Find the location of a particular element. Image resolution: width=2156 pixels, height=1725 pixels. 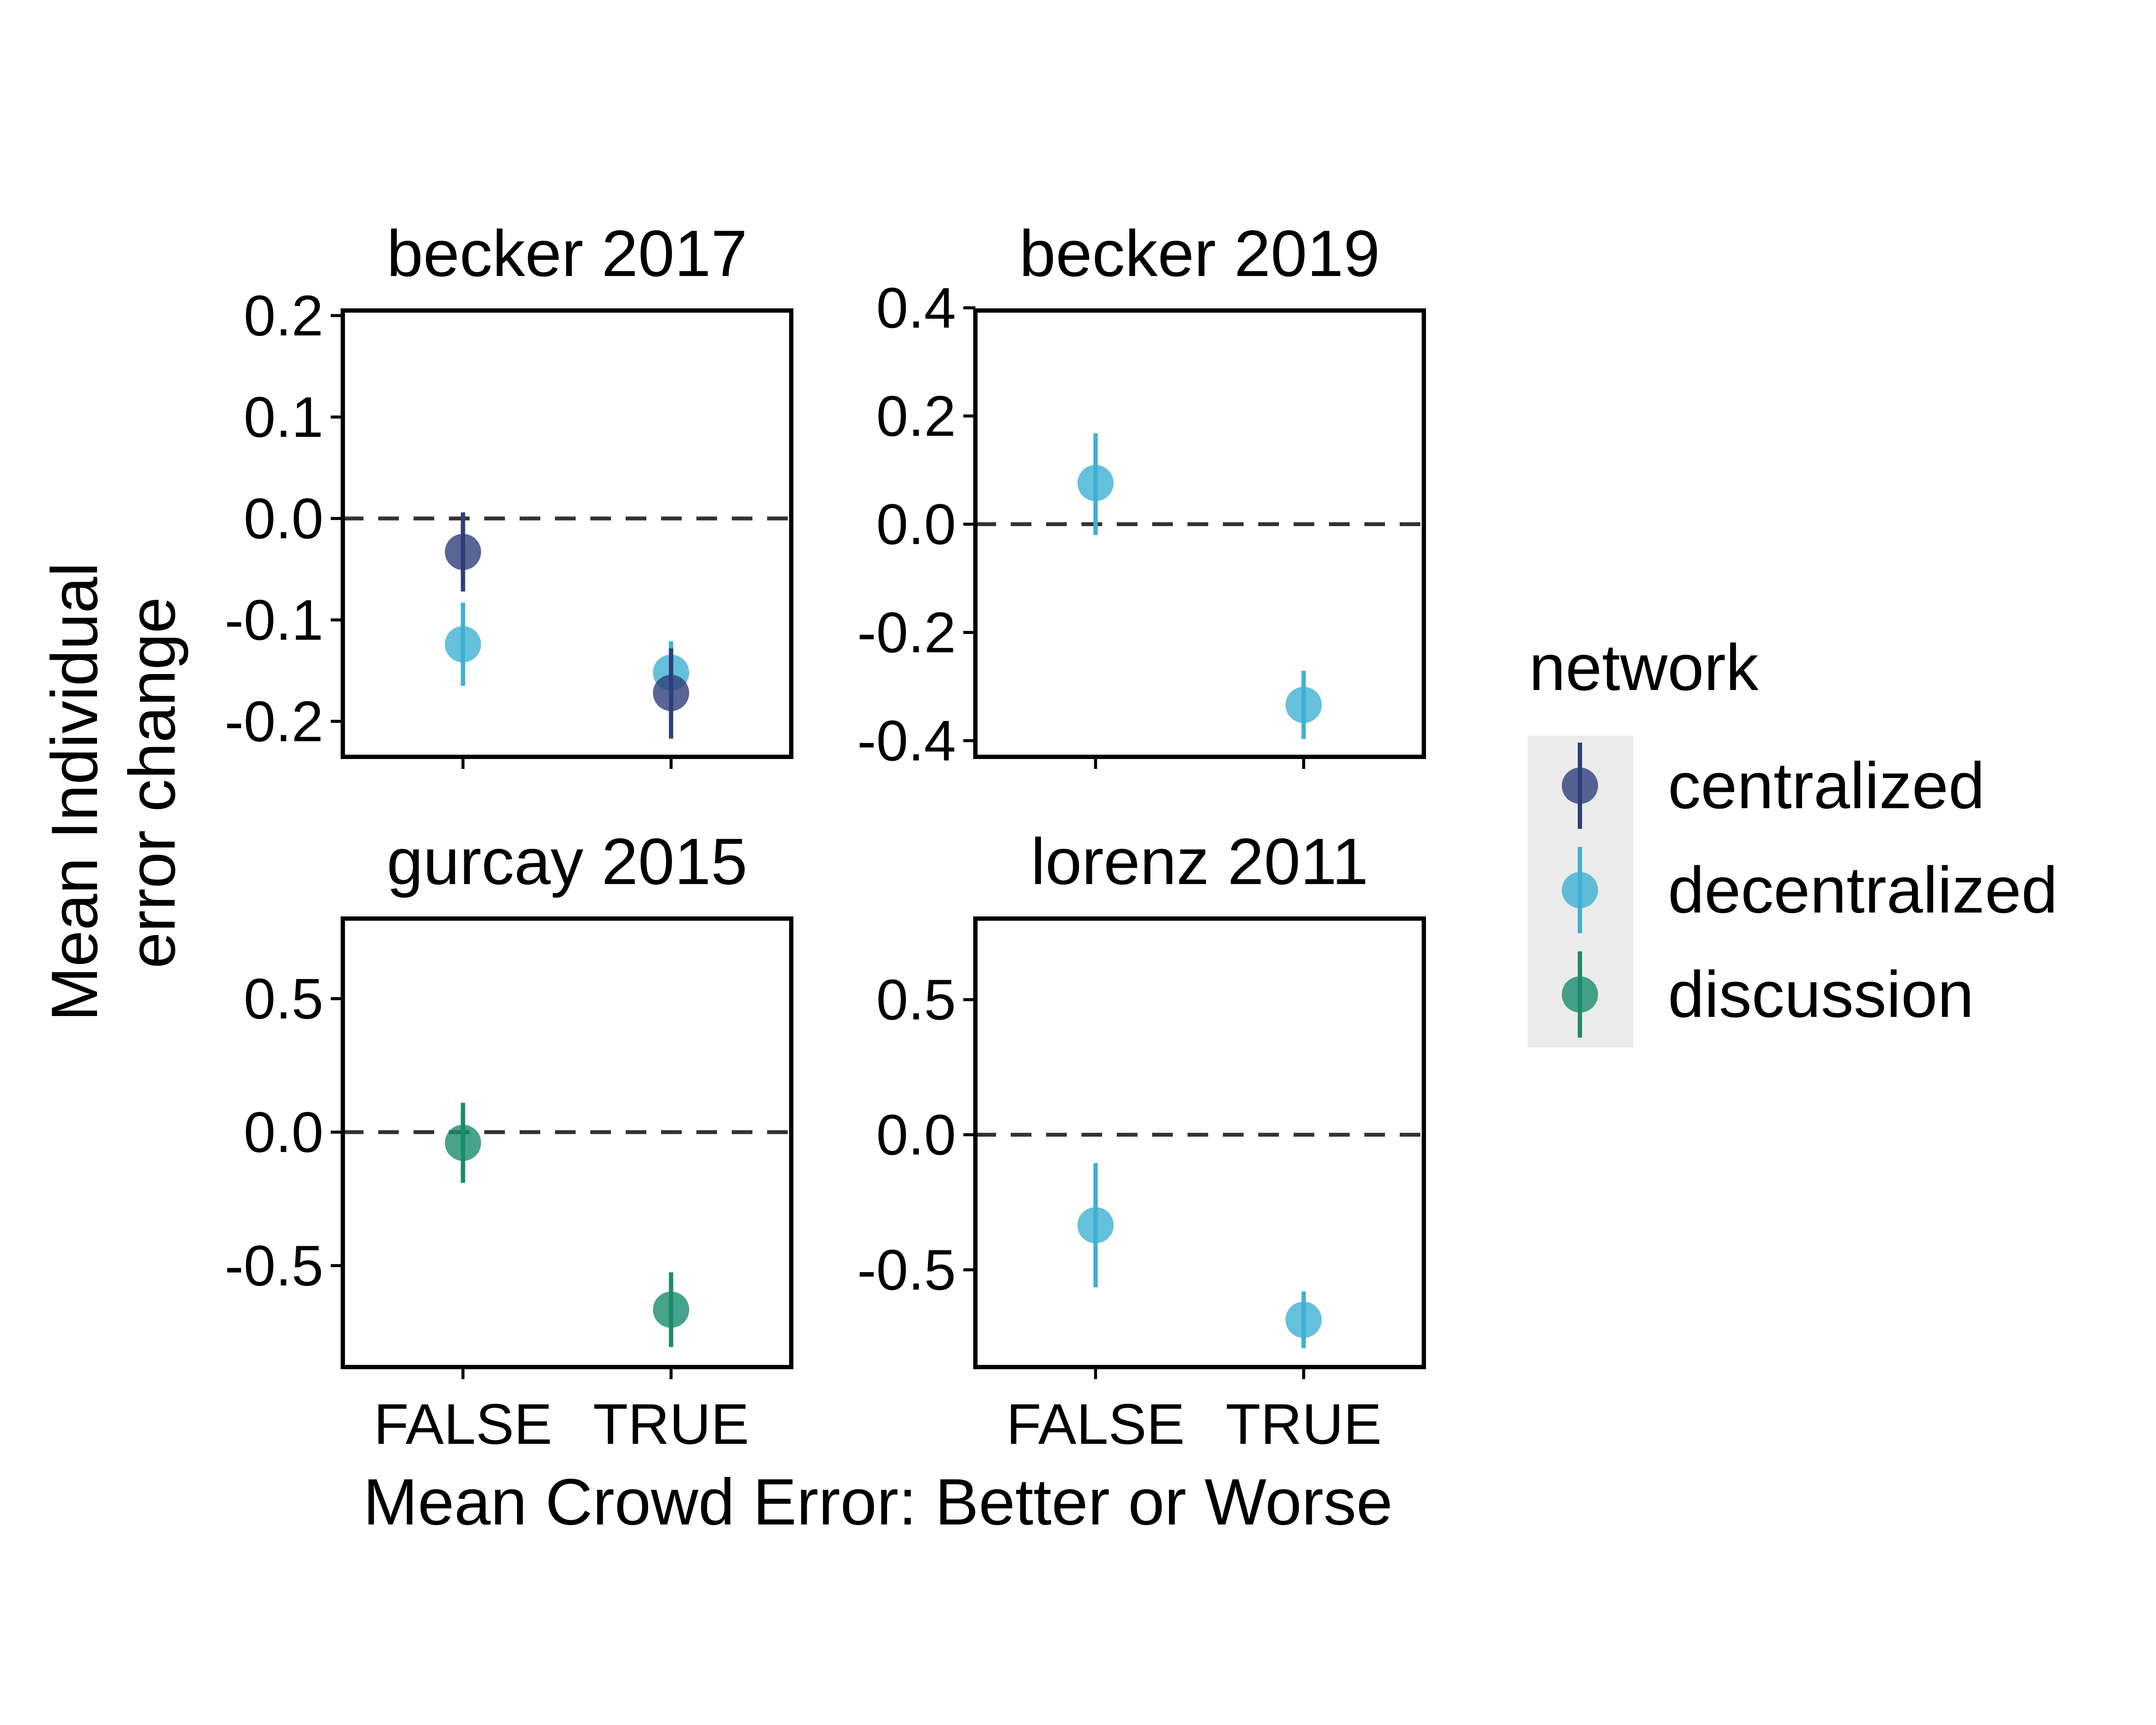

legend-key-point-discussion is located at coordinates (1580, 994).